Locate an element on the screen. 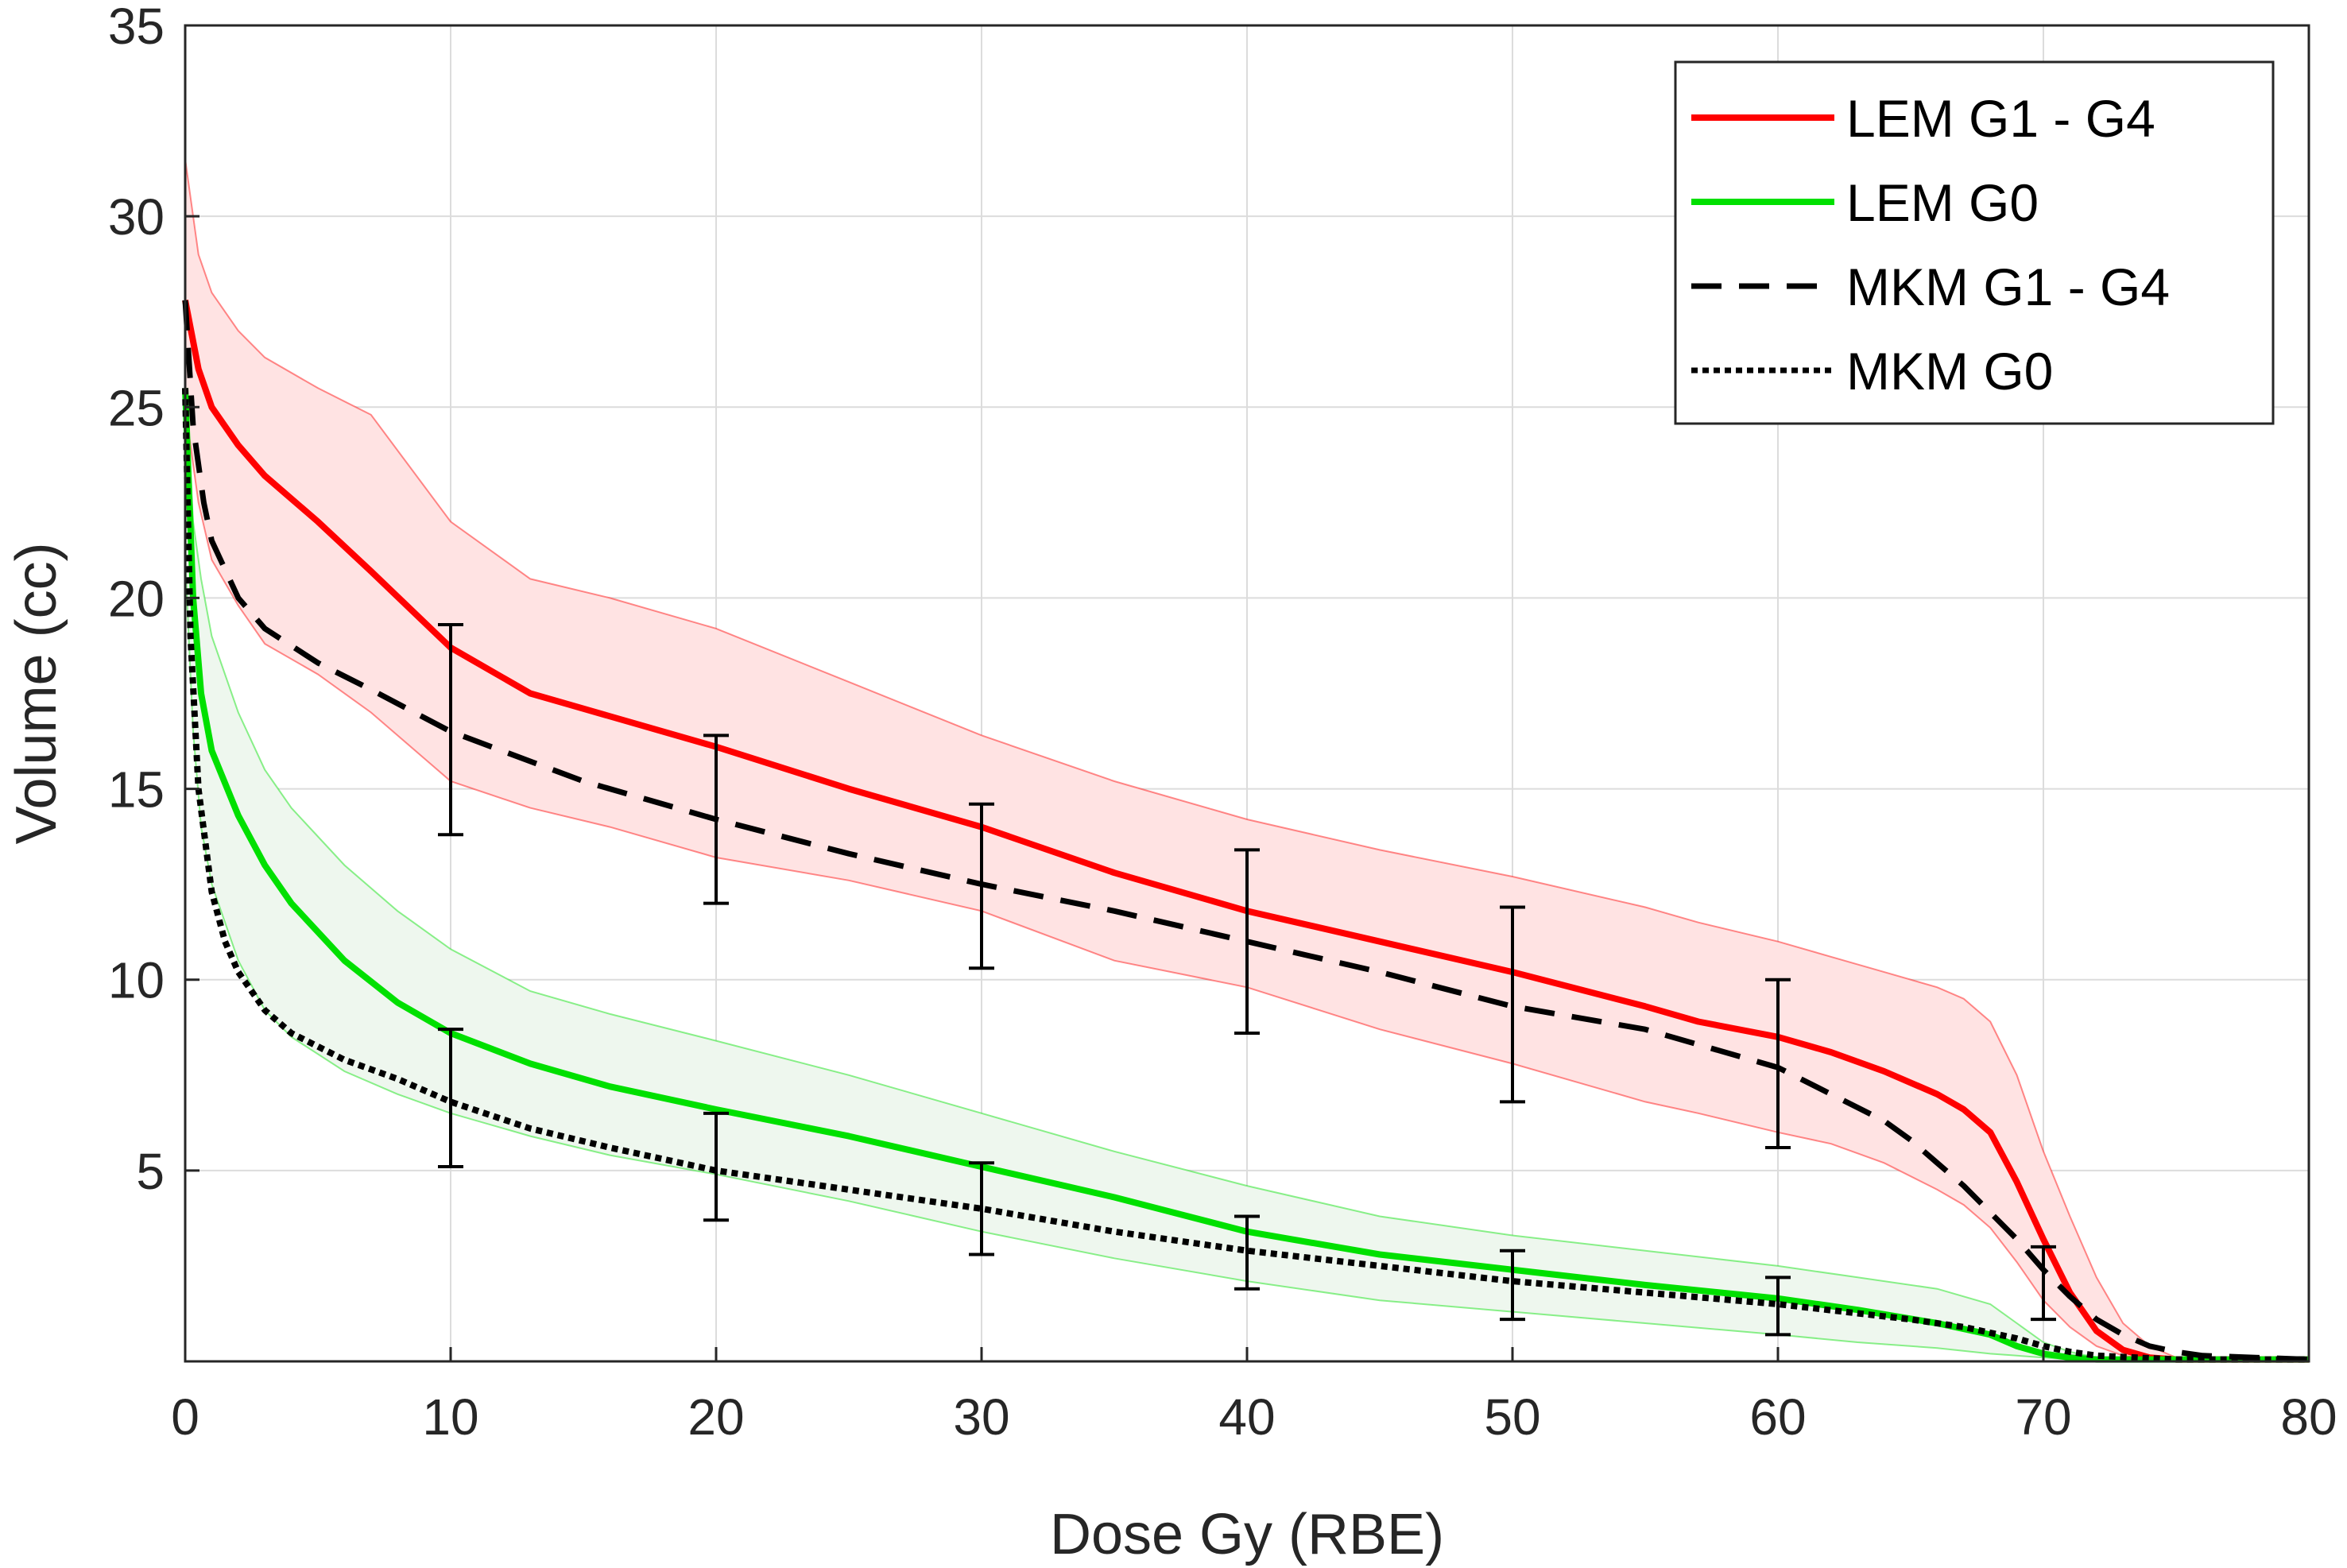 This screenshot has height=1568, width=2347. x-tick-label: 20 is located at coordinates (715, 1417).